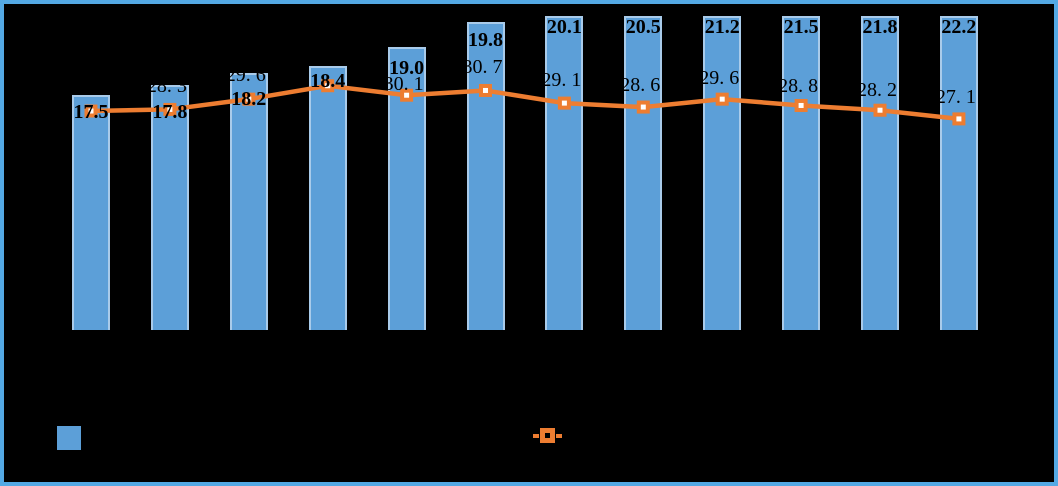 The image size is (1058, 486). Describe the element at coordinates (955, 96) in the screenshot. I see `line-value-label: 27. 1` at that location.